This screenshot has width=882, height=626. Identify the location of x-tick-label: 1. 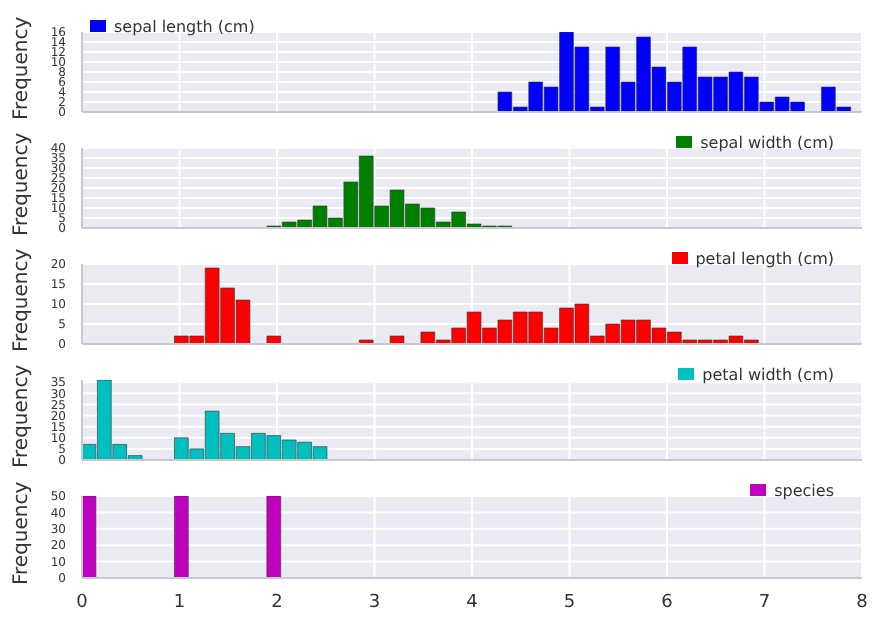
(179, 602).